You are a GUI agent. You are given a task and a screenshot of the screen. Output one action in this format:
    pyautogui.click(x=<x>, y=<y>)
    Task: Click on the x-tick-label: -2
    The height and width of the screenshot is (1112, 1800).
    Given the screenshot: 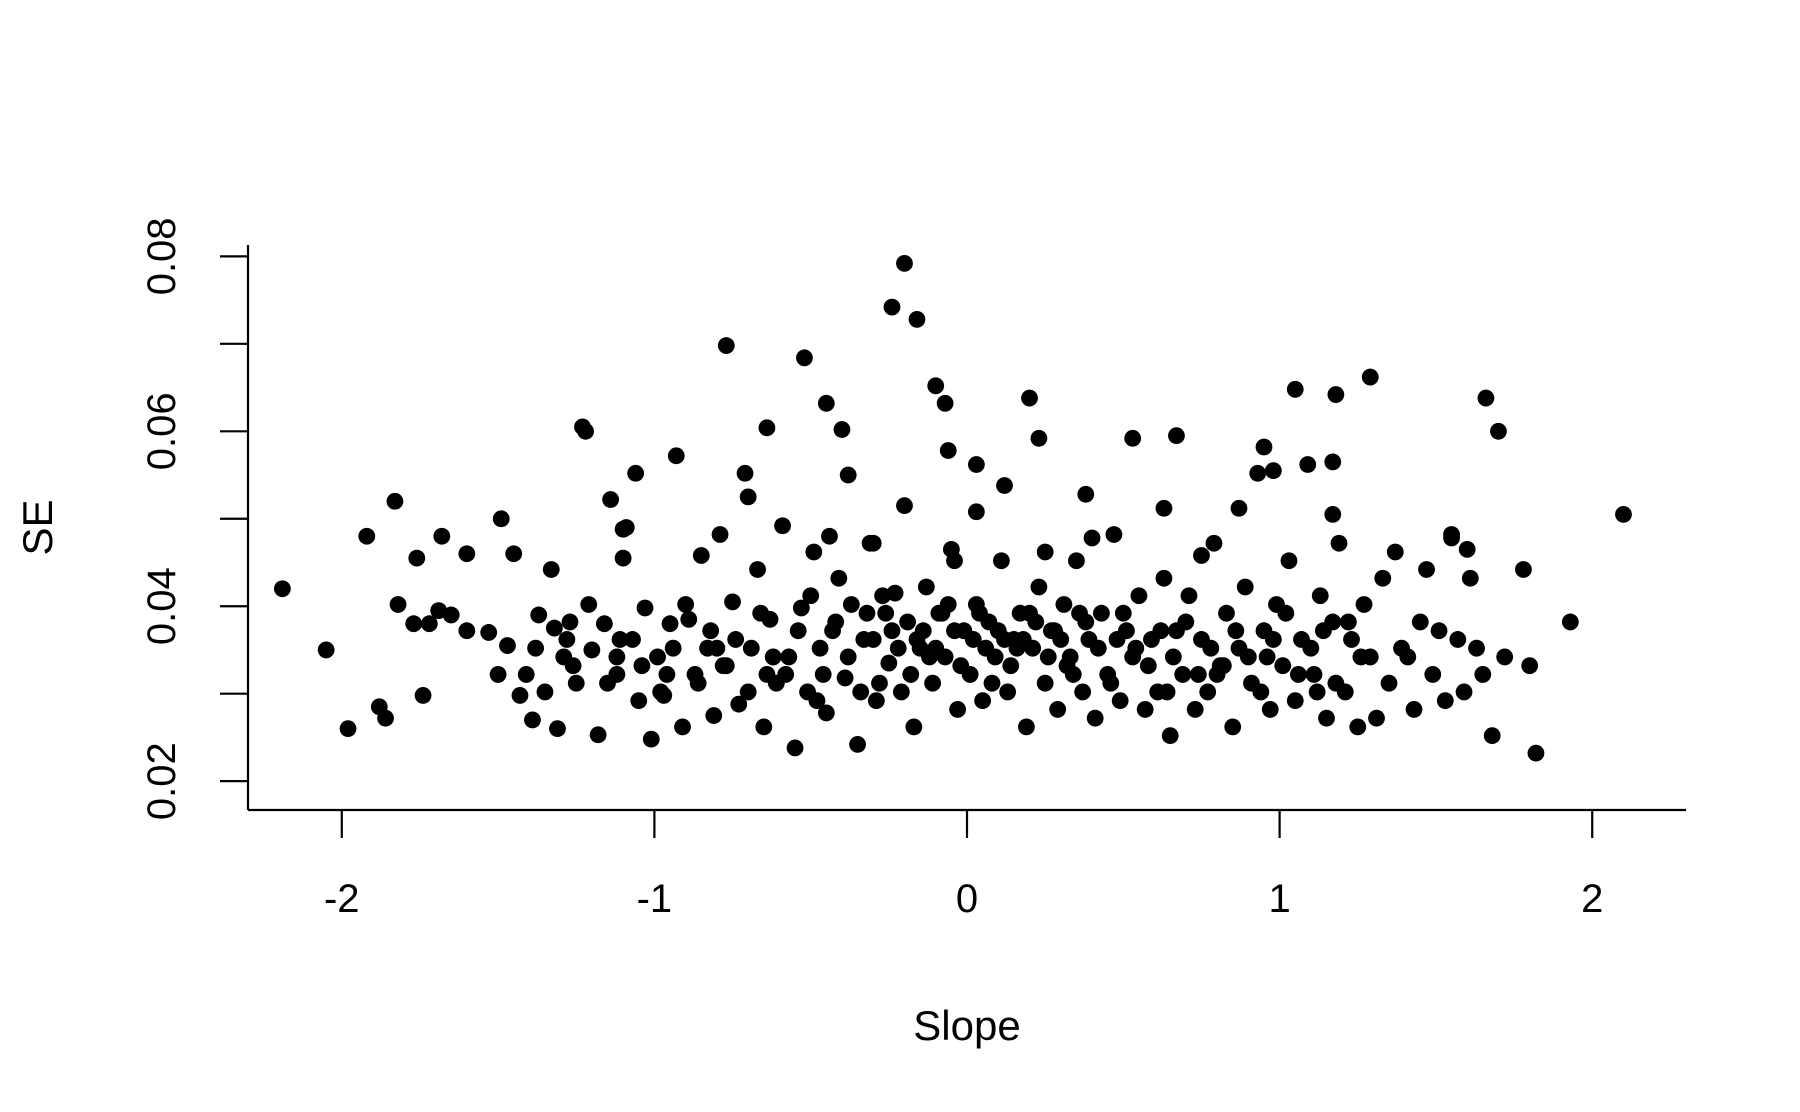 What is the action you would take?
    pyautogui.click(x=342, y=899)
    